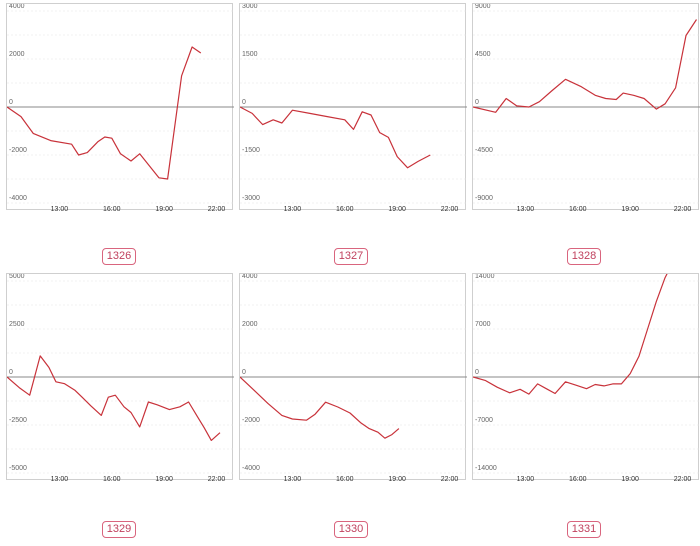 The height and width of the screenshot is (546, 700). What do you see at coordinates (483, 324) in the screenshot?
I see `y-tick-label: 7000` at bounding box center [483, 324].